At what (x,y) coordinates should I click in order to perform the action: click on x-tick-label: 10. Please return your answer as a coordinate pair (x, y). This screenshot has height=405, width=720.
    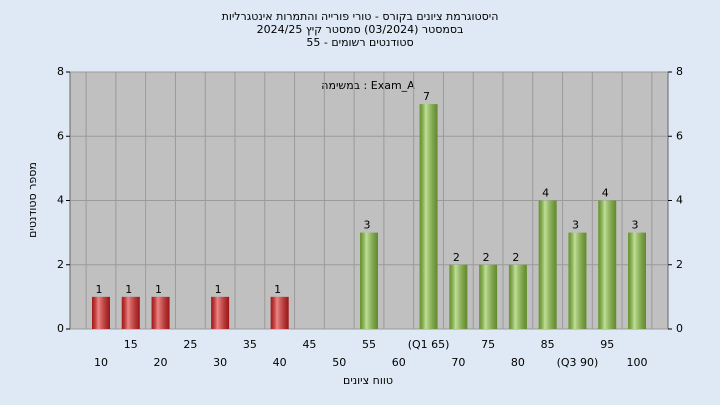
    Looking at the image, I should click on (101, 362).